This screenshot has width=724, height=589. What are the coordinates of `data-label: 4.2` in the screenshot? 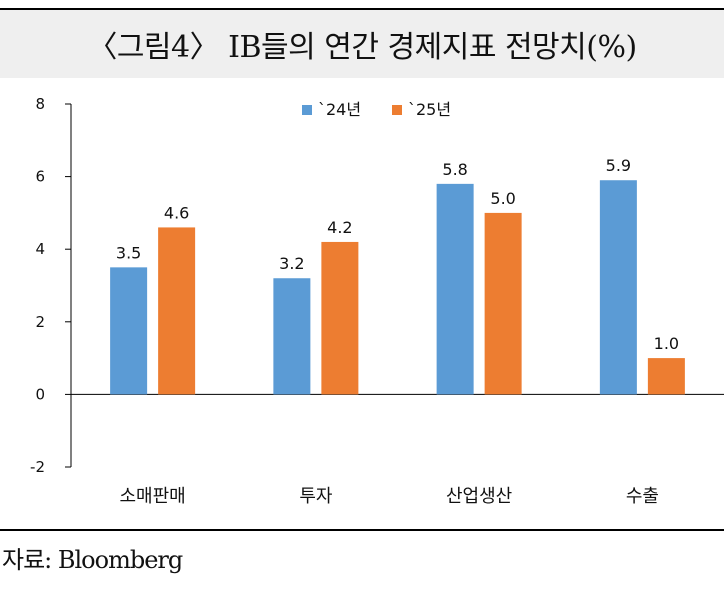 It's located at (339, 227).